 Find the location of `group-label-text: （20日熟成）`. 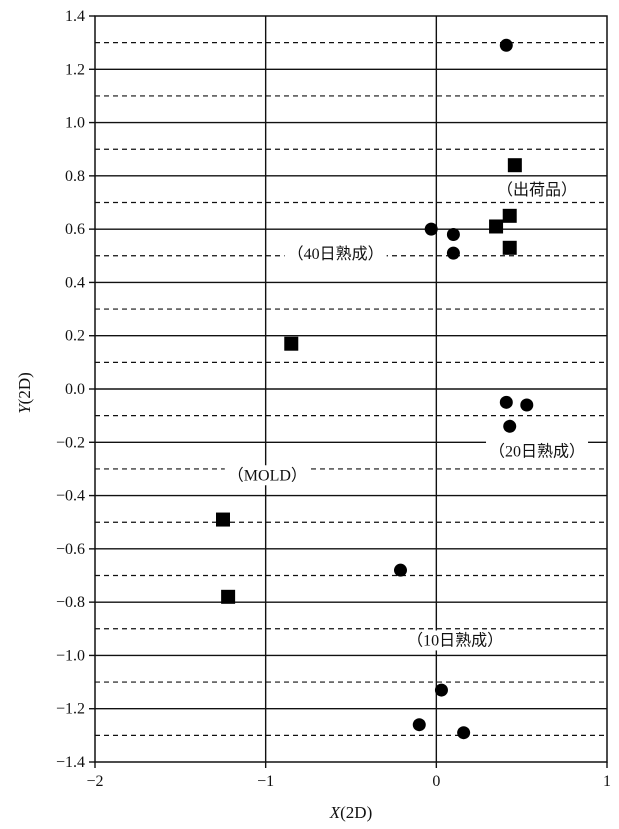

group-label-text: （20日熟成） is located at coordinates (537, 451).